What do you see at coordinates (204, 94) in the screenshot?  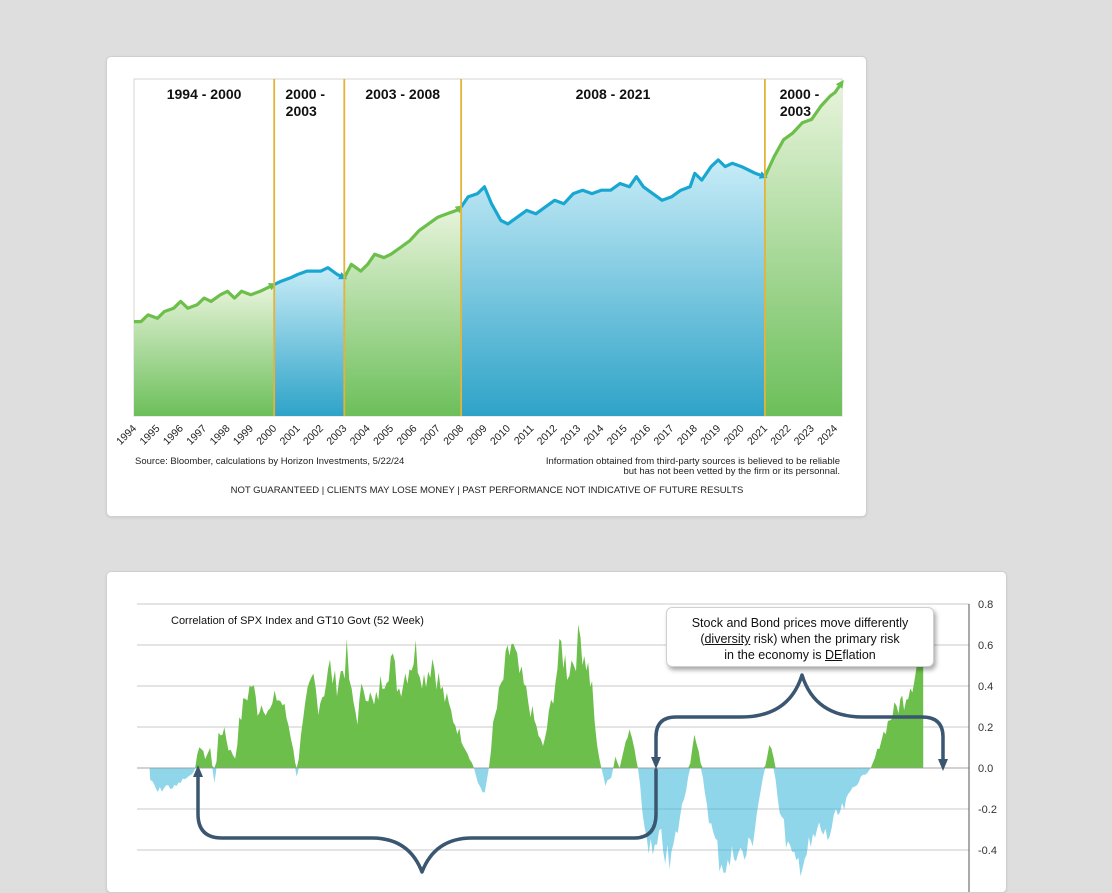 I see `regime-label-0: 1994 - 2000` at bounding box center [204, 94].